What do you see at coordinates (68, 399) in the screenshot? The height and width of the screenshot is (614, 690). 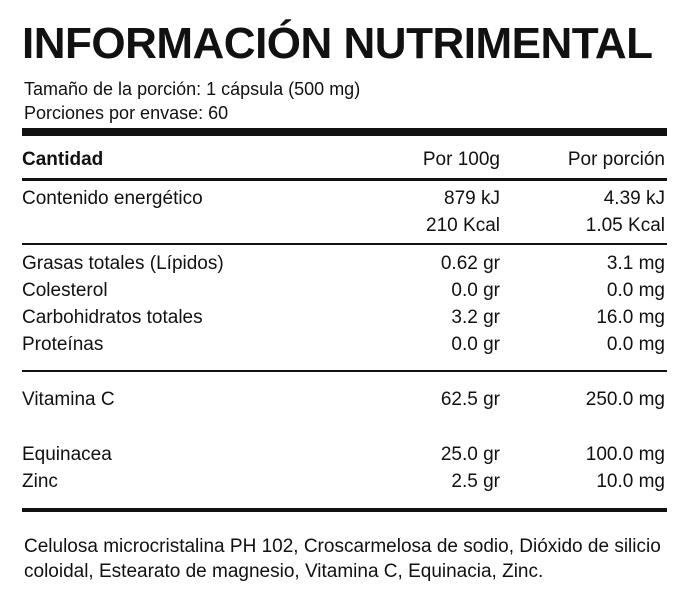 I see `row-label: Vitamina C` at bounding box center [68, 399].